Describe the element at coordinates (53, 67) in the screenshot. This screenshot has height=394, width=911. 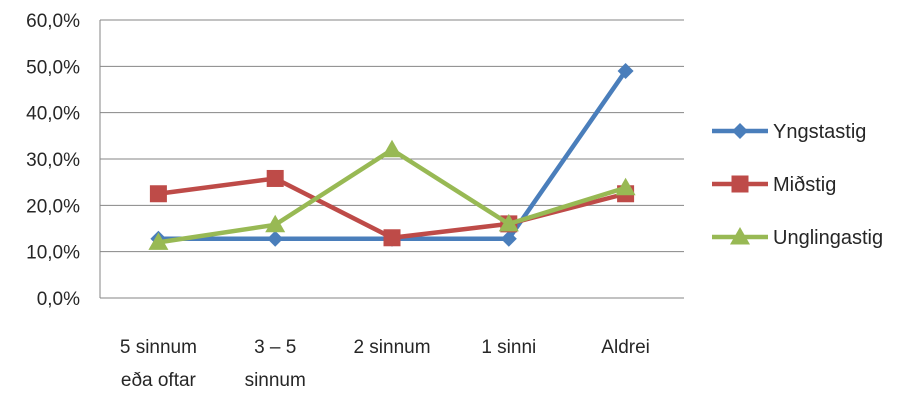
I see `y-tick-label: 50,0%` at that location.